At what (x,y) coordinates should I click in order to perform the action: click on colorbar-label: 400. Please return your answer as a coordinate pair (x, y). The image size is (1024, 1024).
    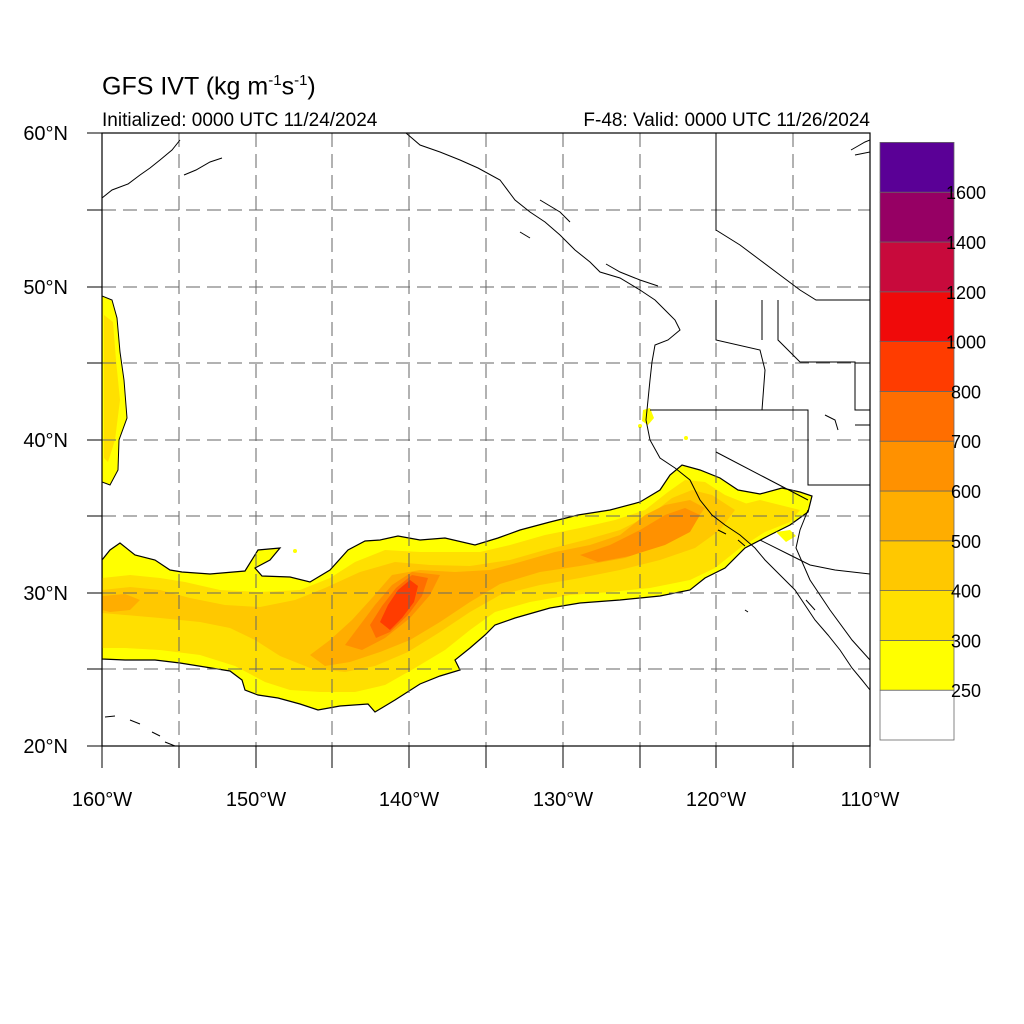
    Looking at the image, I should click on (966, 592).